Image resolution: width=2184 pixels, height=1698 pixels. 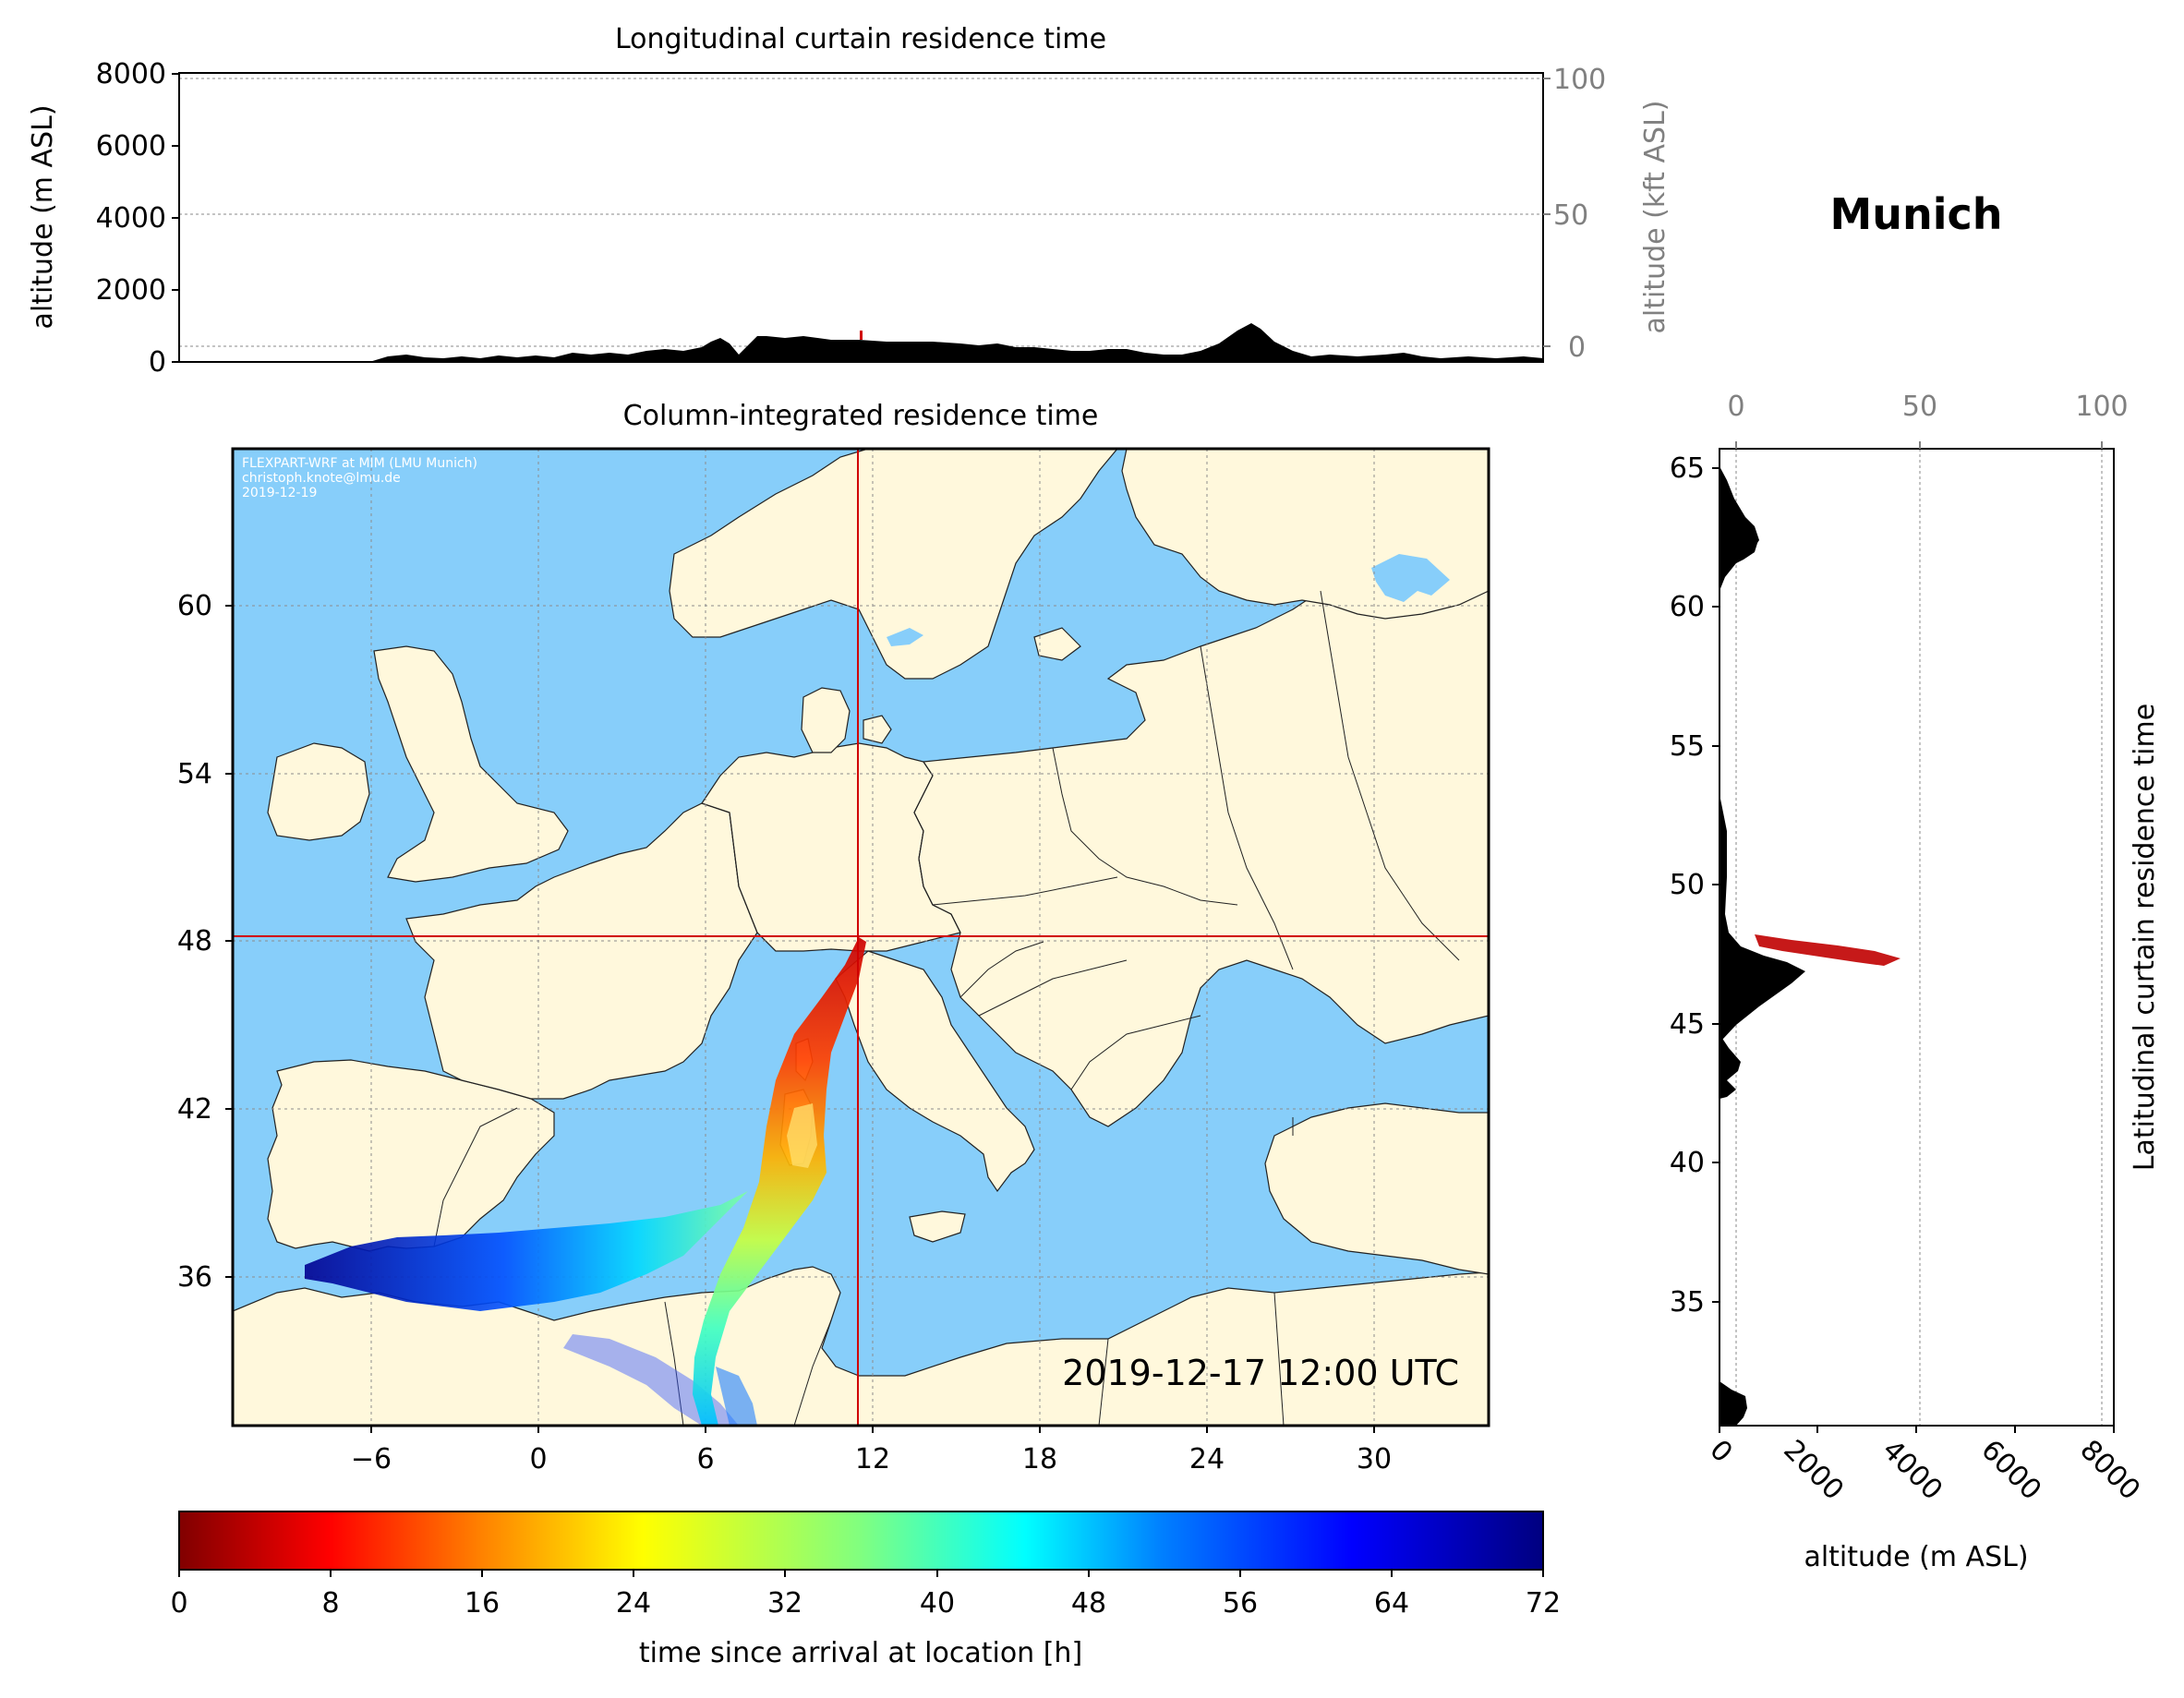 I want to click on top-station-marker, so click(x=861, y=335).